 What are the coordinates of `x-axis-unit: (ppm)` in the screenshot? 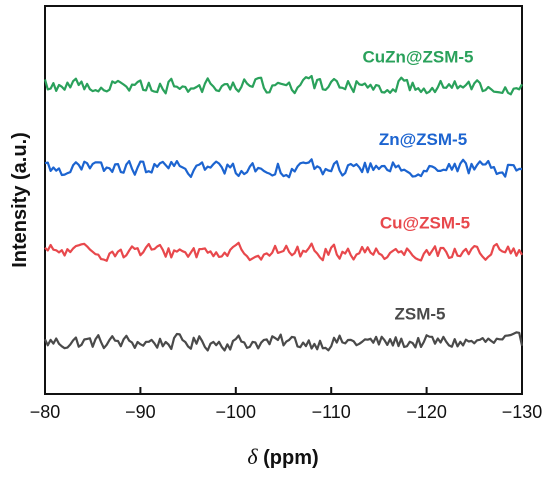 It's located at (288, 458).